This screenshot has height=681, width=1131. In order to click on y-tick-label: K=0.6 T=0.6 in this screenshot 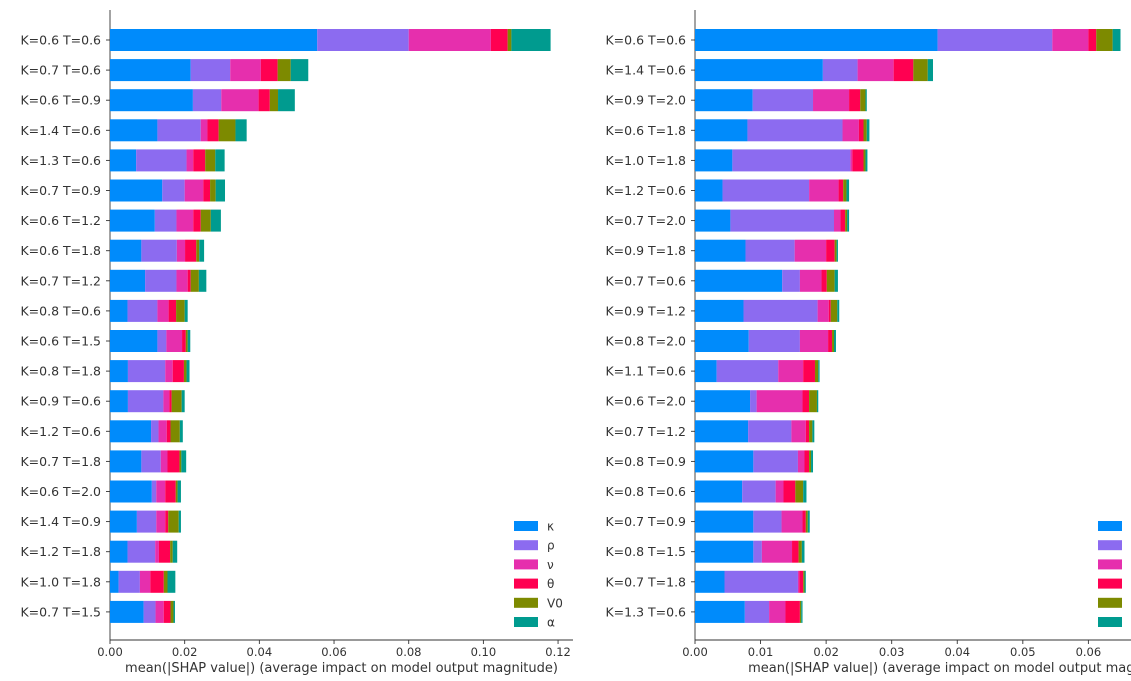, I will do `click(645, 40)`.